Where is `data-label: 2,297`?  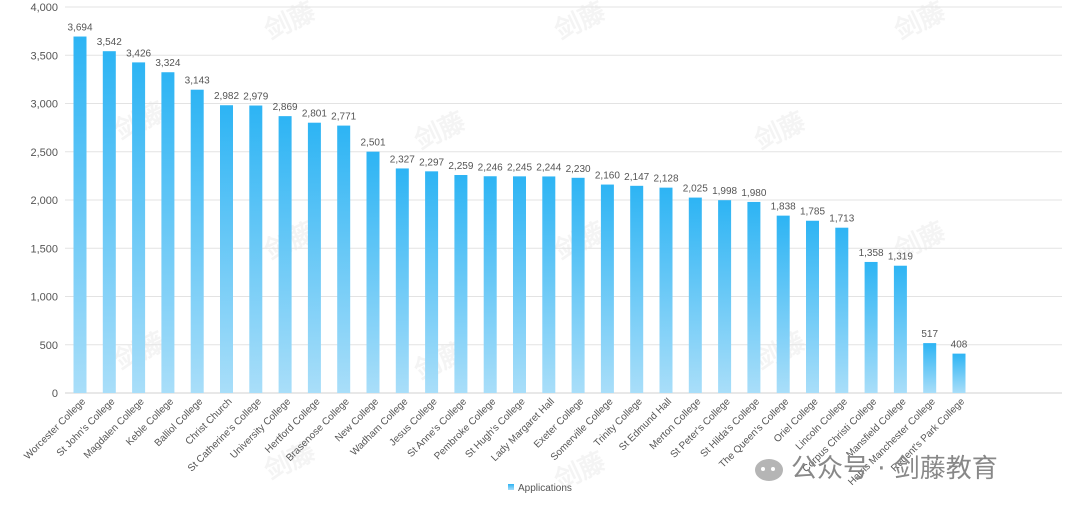 data-label: 2,297 is located at coordinates (431, 162).